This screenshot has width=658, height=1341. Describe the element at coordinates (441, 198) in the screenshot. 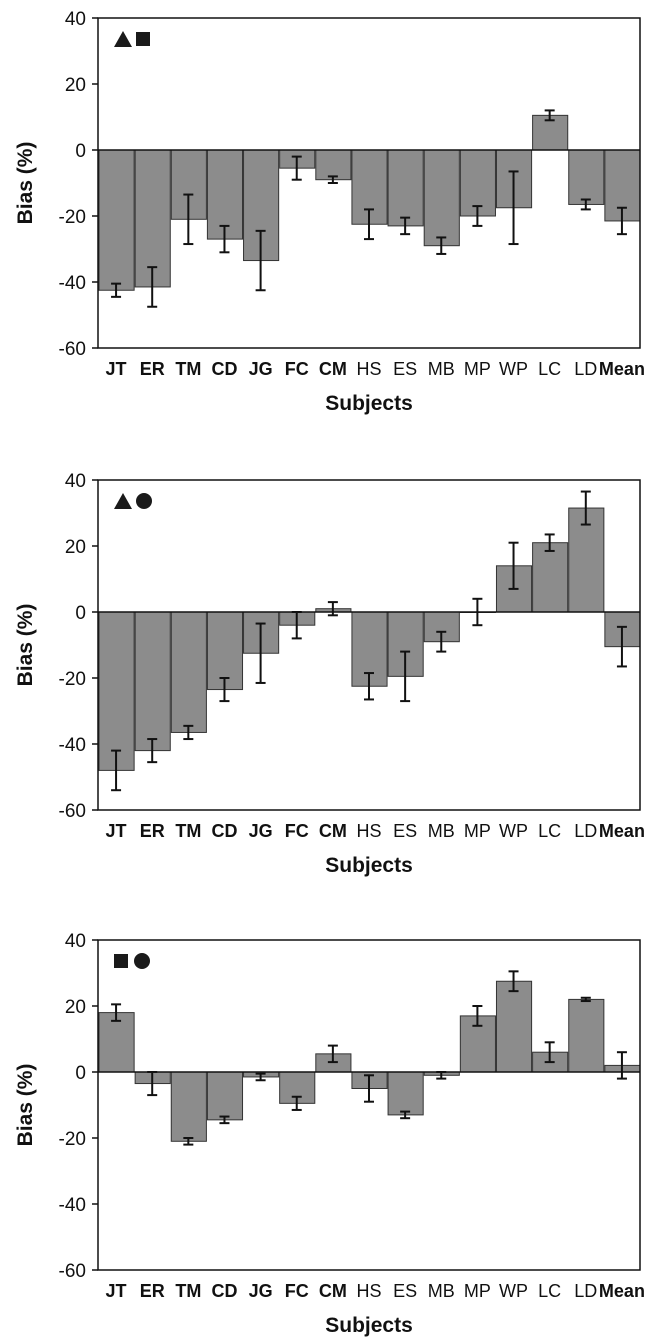

I see `bar-MB` at that location.